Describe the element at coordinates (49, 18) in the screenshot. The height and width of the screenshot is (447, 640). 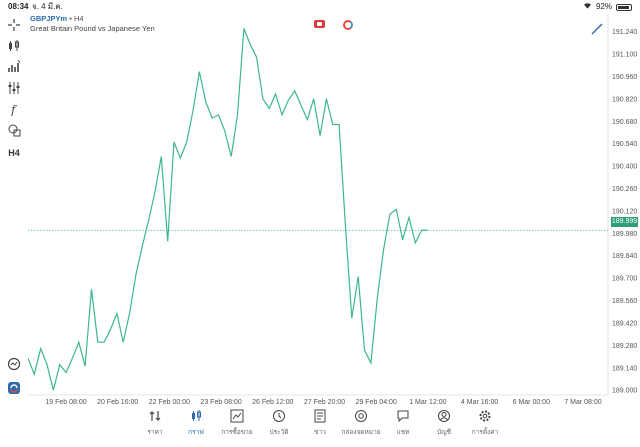
I see `symbol-name: GBPJPYm` at that location.